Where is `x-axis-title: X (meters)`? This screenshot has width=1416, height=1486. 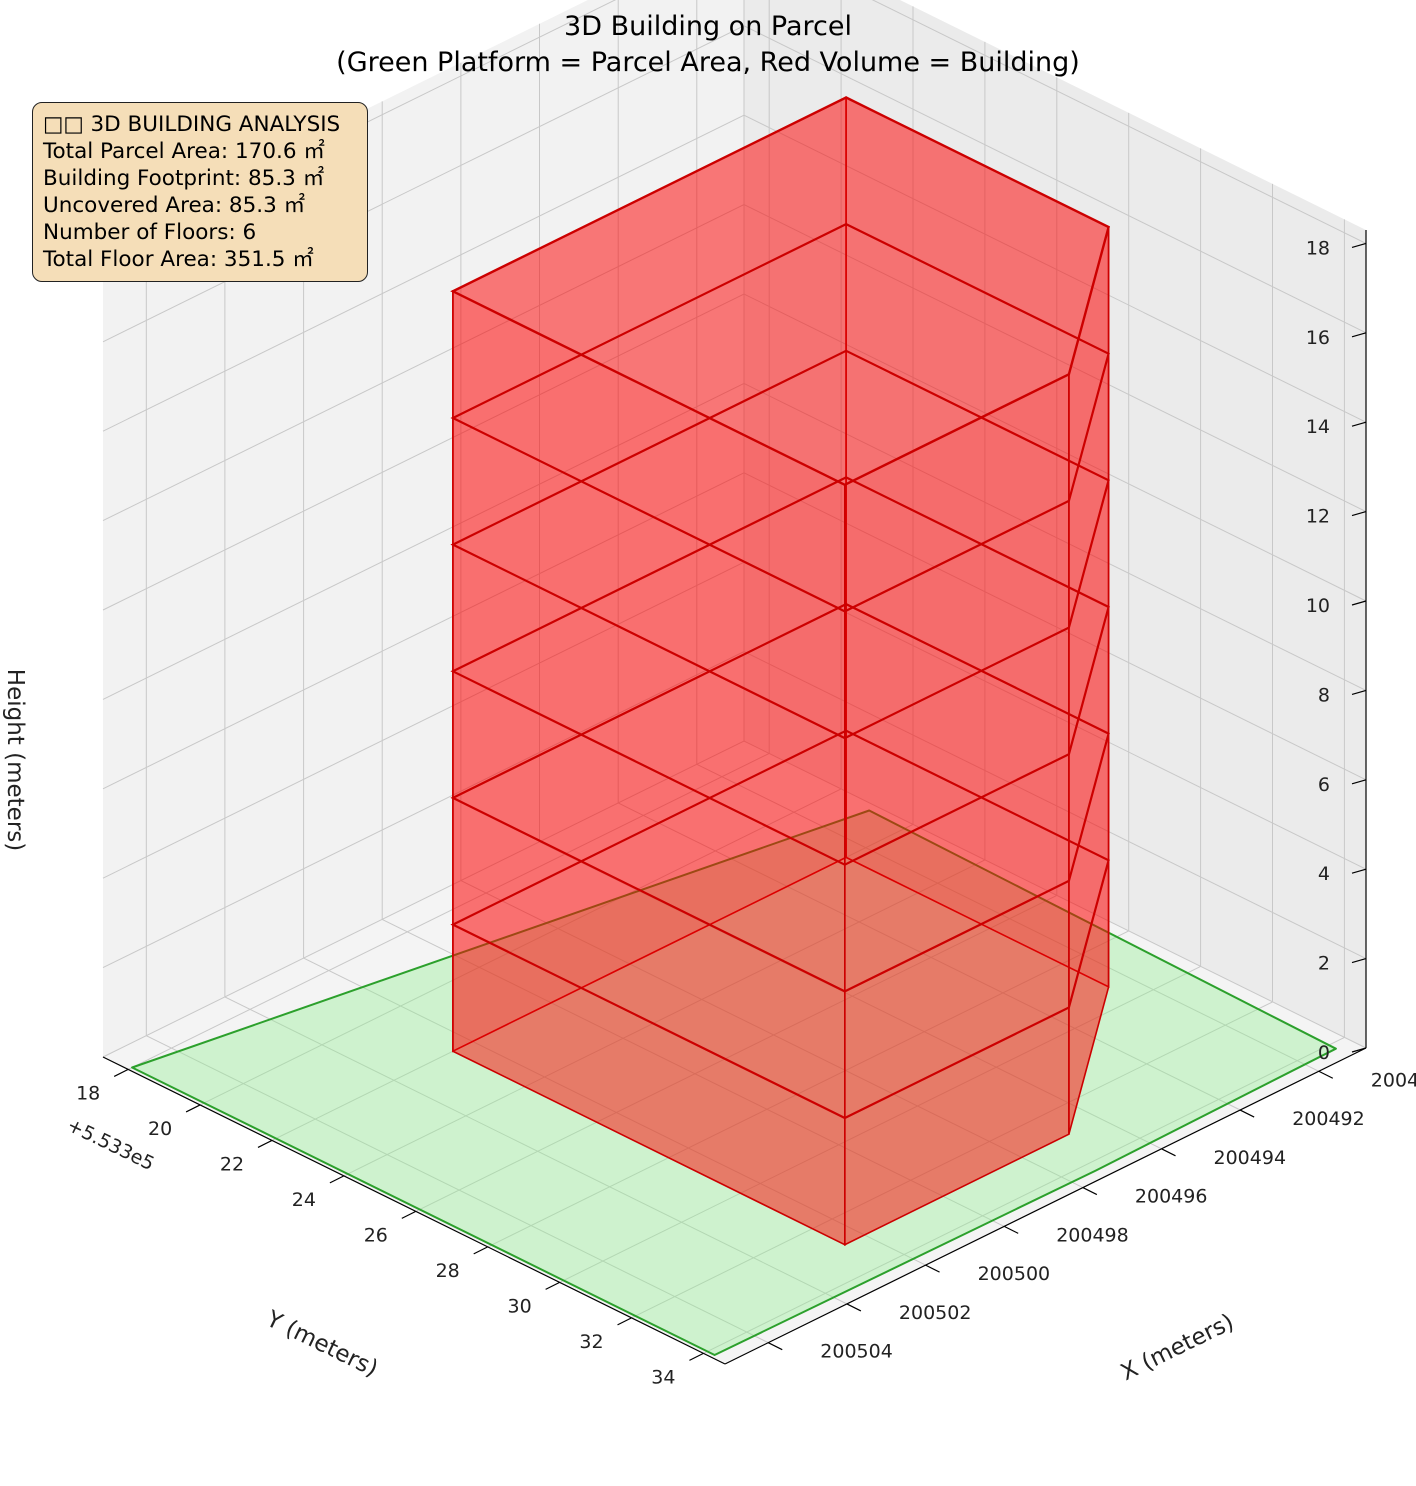
x-axis-title: X (meters) is located at coordinates (1177, 1347).